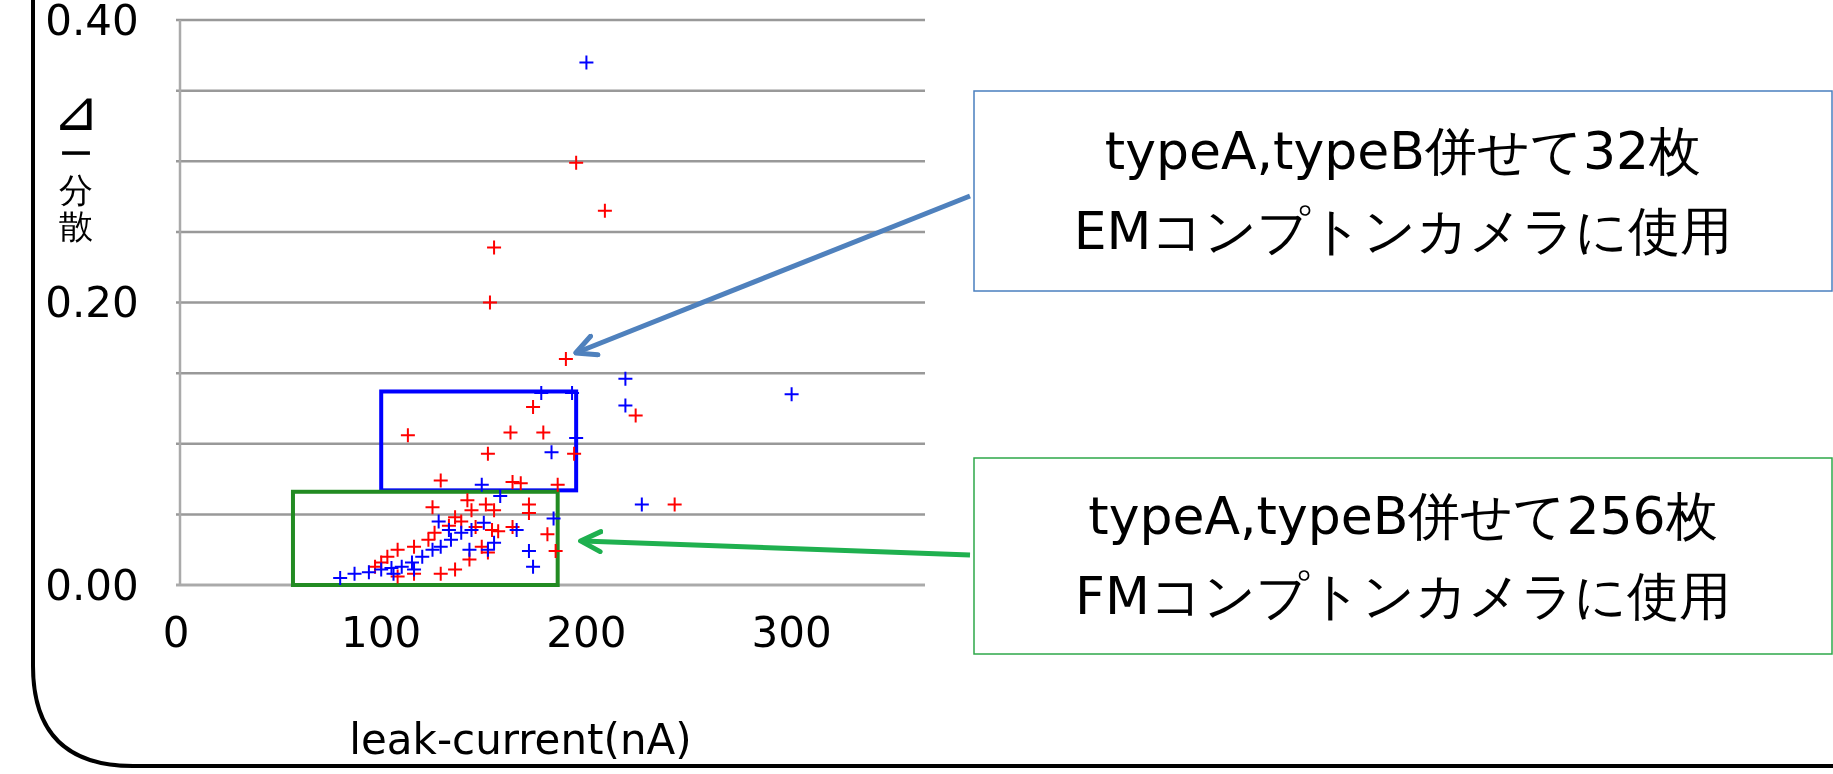  I want to click on y-axis-title: ⊿ー分散, so click(76, 162).